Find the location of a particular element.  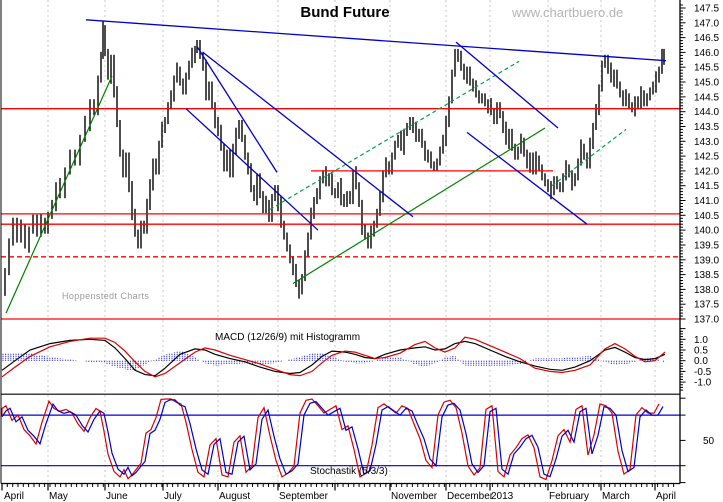

svg-text: -1.0 is located at coordinates (703, 383).